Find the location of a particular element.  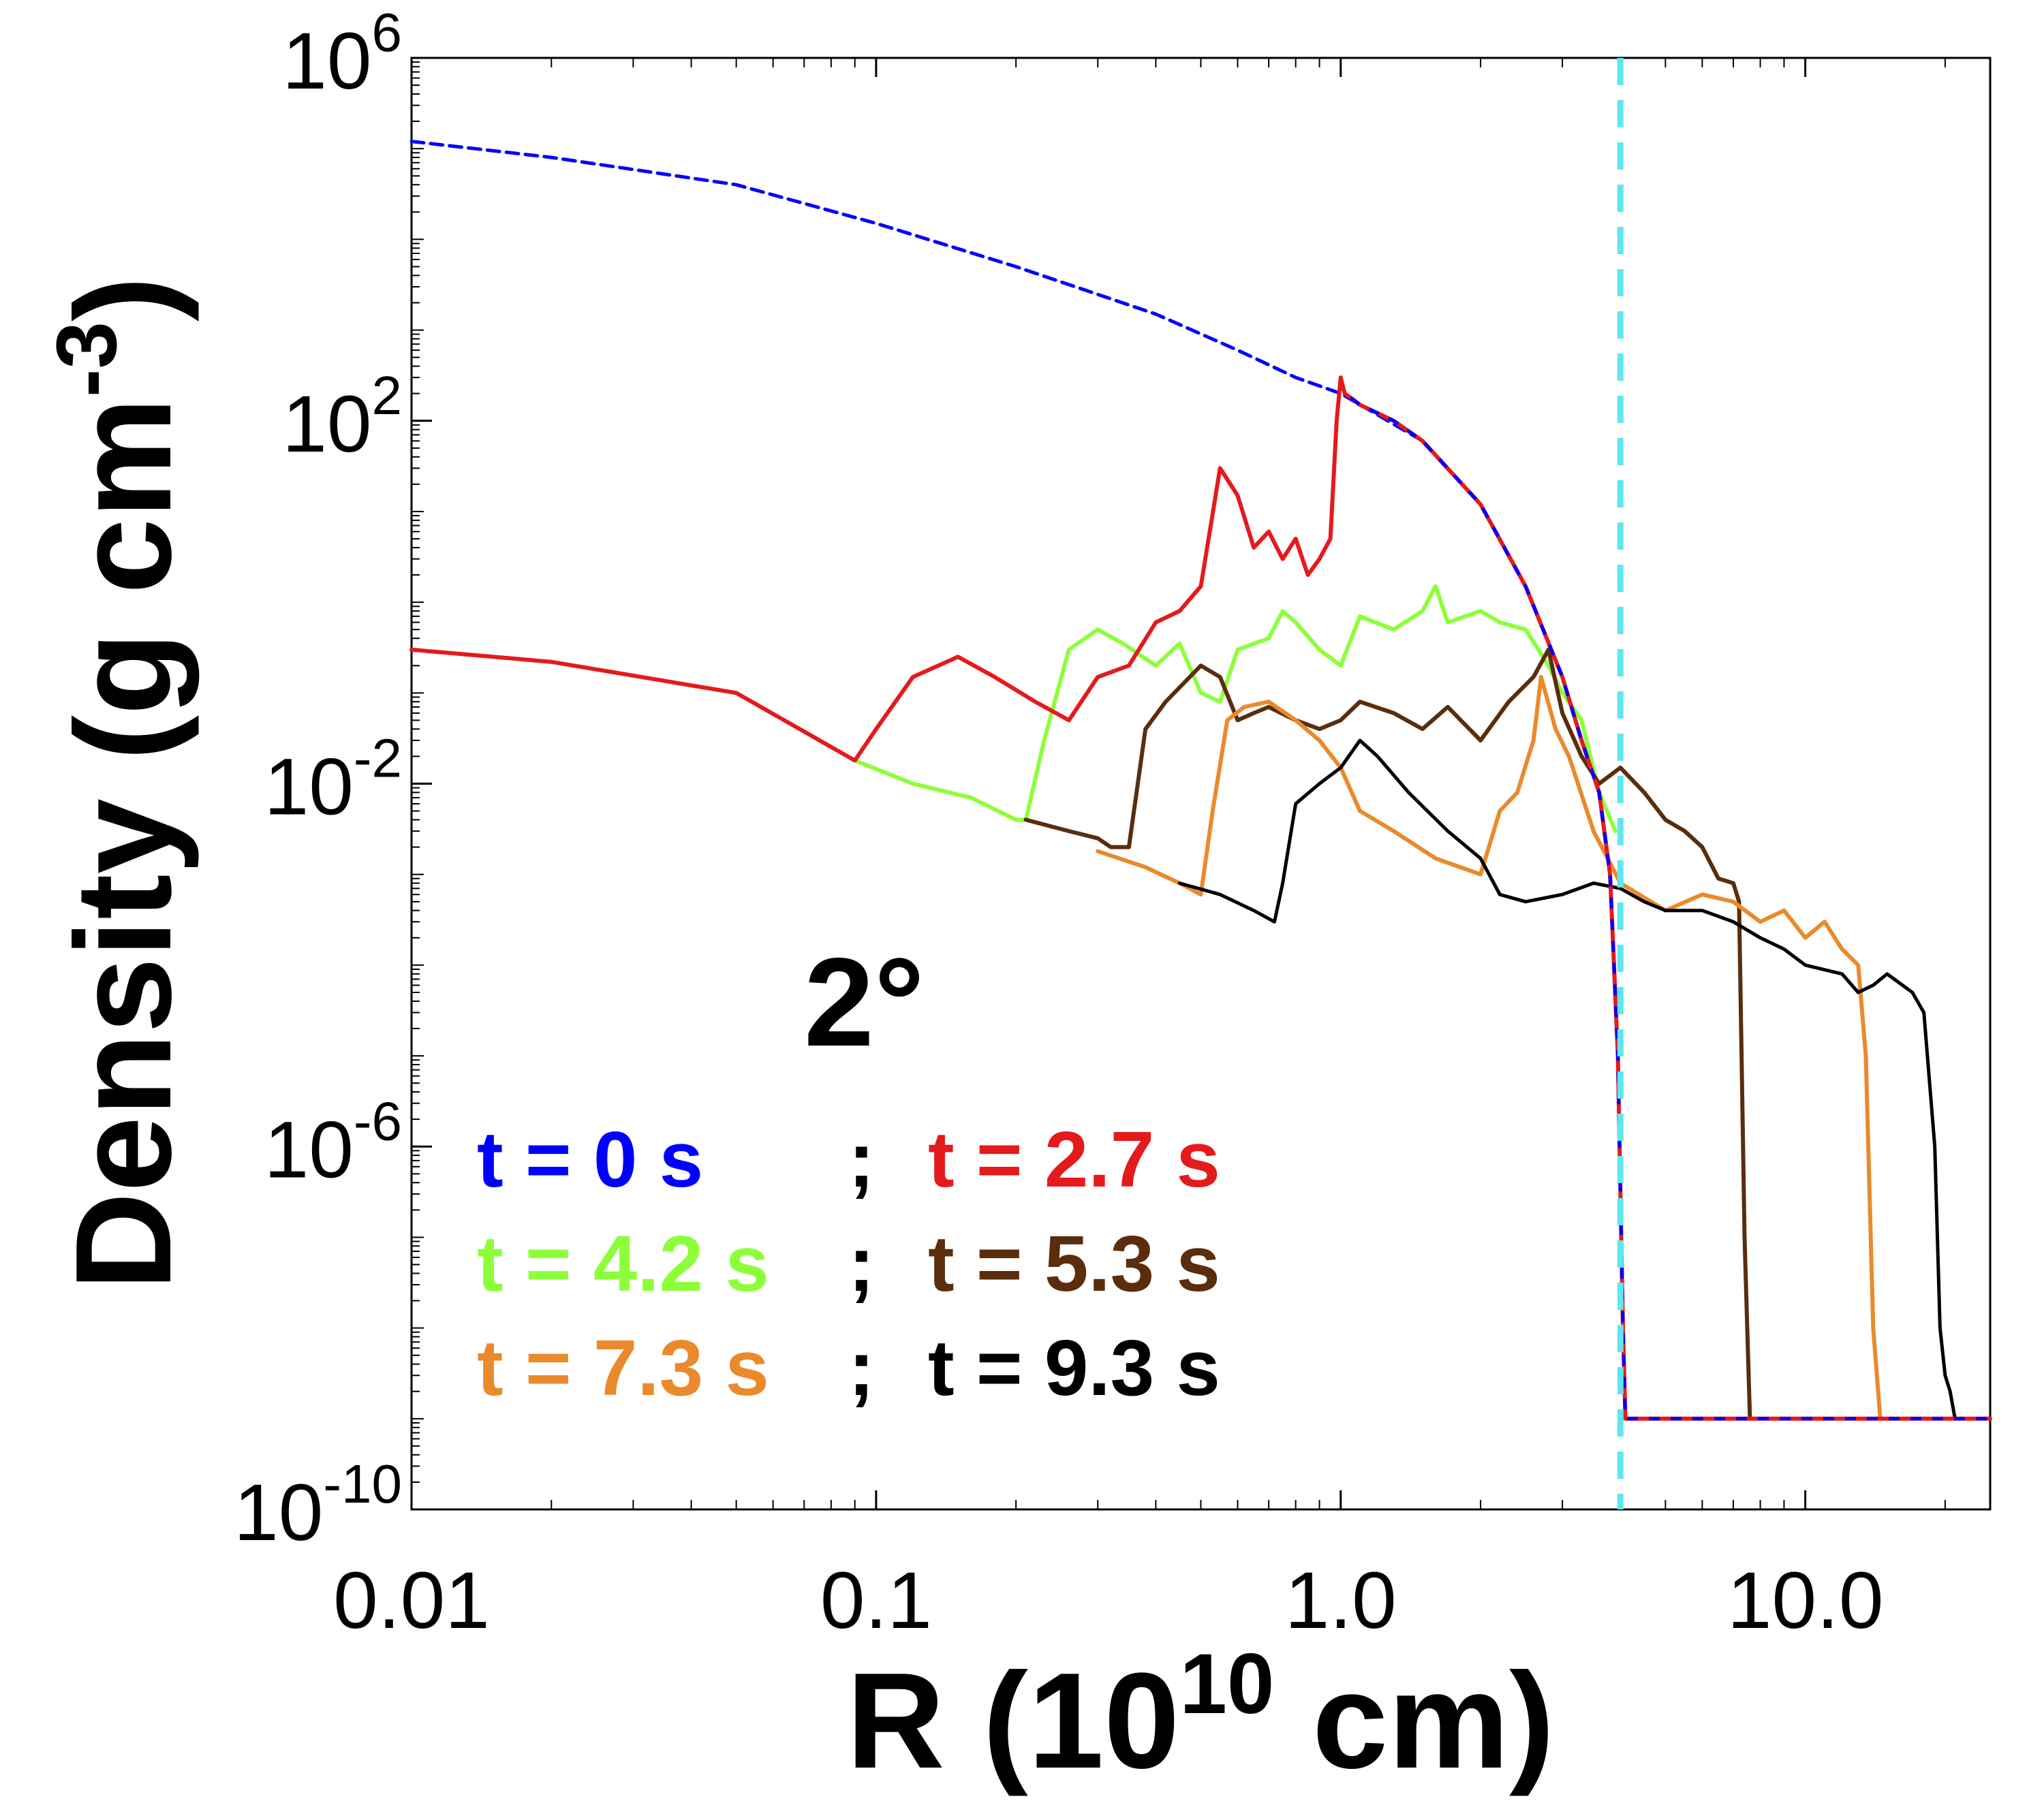

angle-annotation: 2° is located at coordinates (865, 1002).